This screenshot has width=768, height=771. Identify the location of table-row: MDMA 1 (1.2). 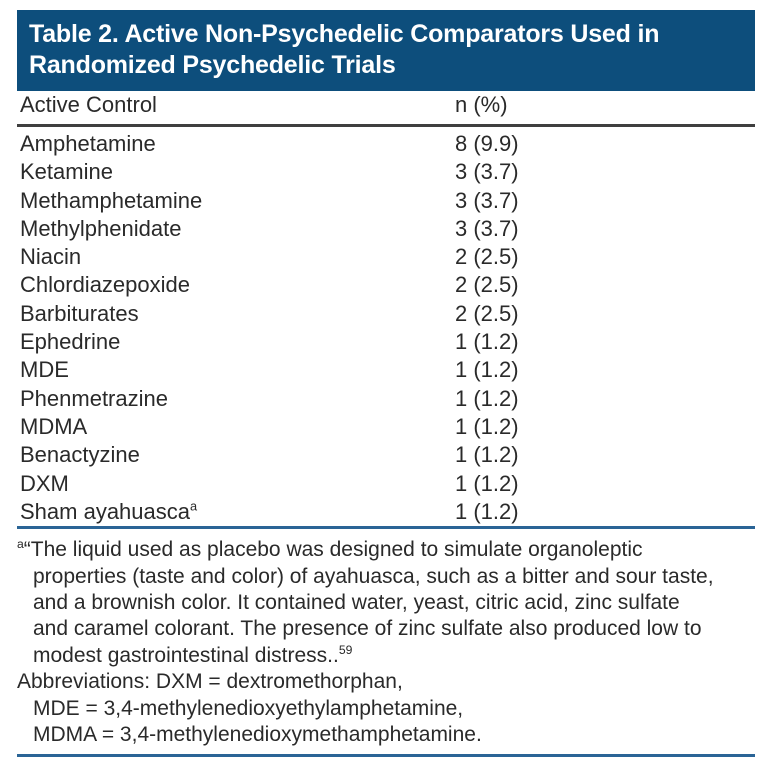
(386, 427).